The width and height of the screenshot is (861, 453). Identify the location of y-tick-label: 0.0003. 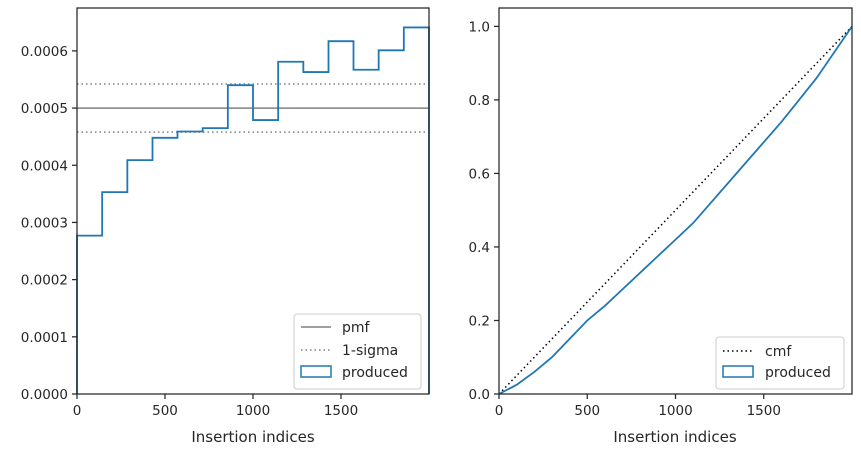
(44, 223).